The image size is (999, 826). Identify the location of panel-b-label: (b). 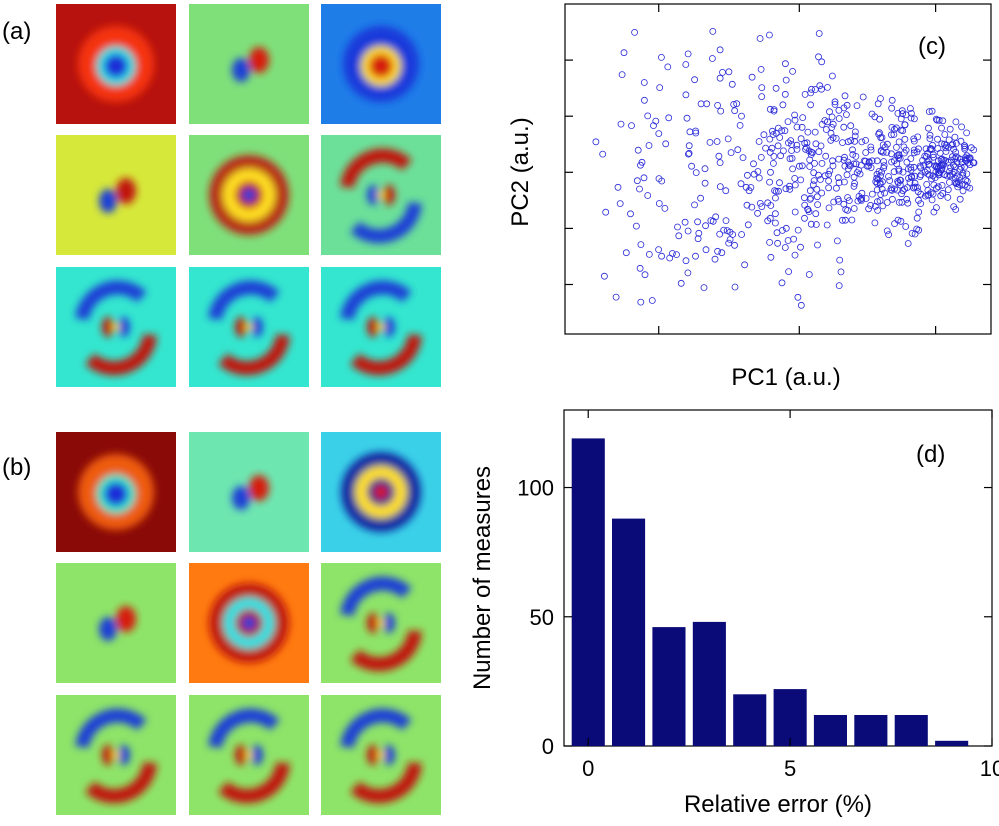
(17, 467).